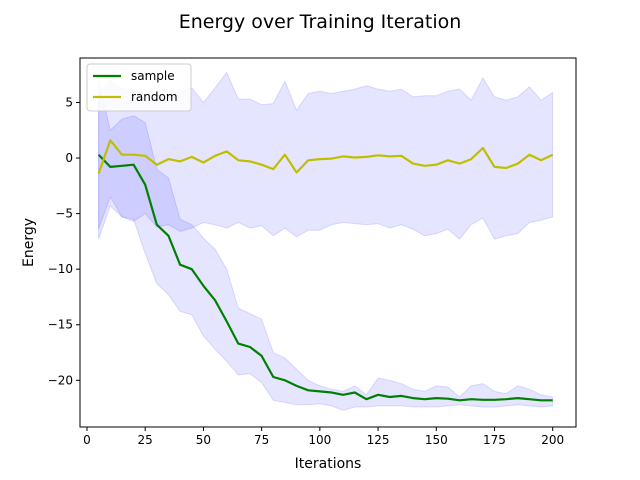 The image size is (640, 480). I want to click on x-axis: 0 25 50 75 100 125 150 175 200, so click(323, 437).